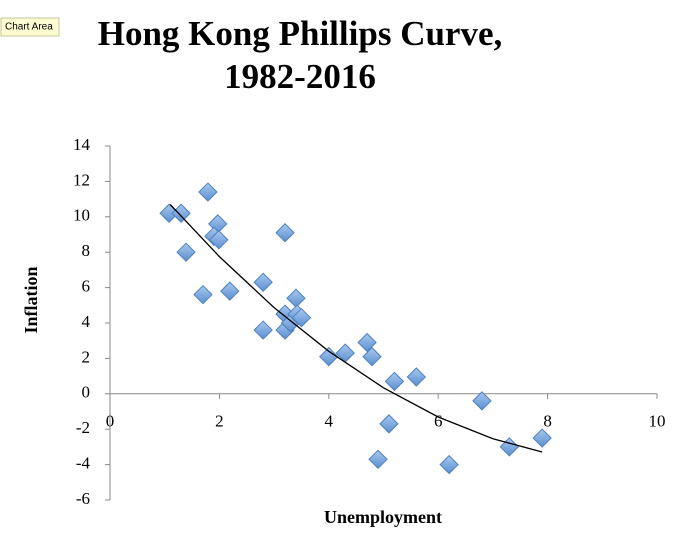  What do you see at coordinates (547, 421) in the screenshot?
I see `x-tick-label: 8` at bounding box center [547, 421].